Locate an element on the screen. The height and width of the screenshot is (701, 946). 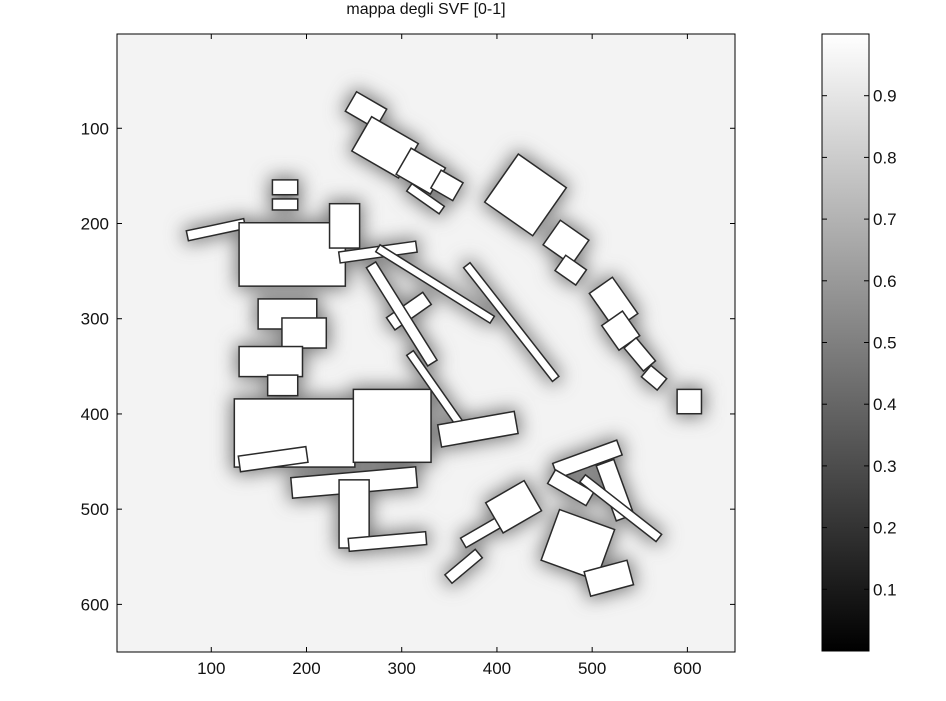
colorbar-tick-label: 0.1 is located at coordinates (885, 589).